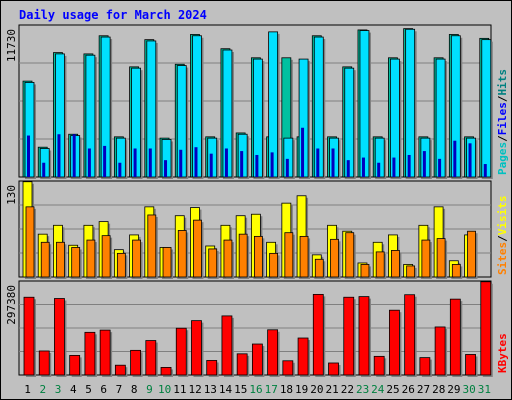 Image resolution: width=512 pixels, height=400 pixels. What do you see at coordinates (11, 195) in the screenshot?
I see `panel-2-ymax-label: 130` at bounding box center [11, 195].